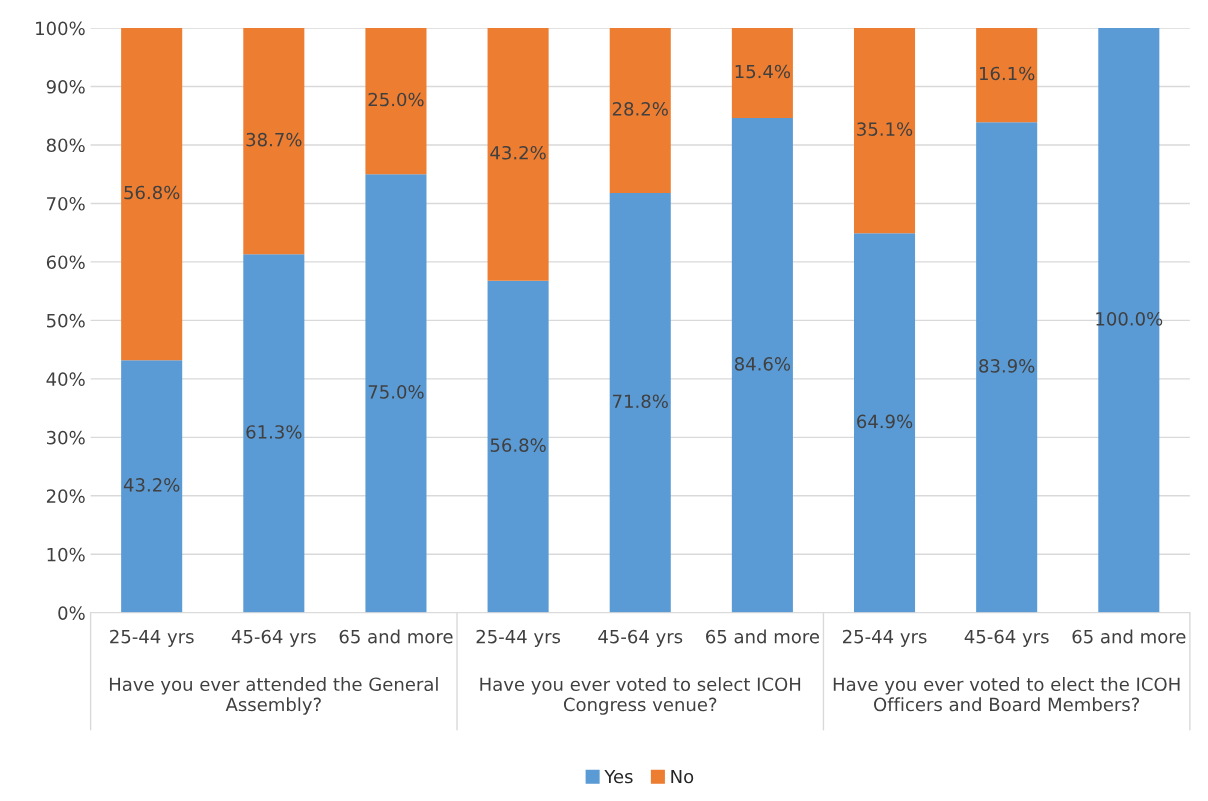 This screenshot has height=801, width=1208. Describe the element at coordinates (65, 437) in the screenshot. I see `y-tick-label: 30%` at that location.